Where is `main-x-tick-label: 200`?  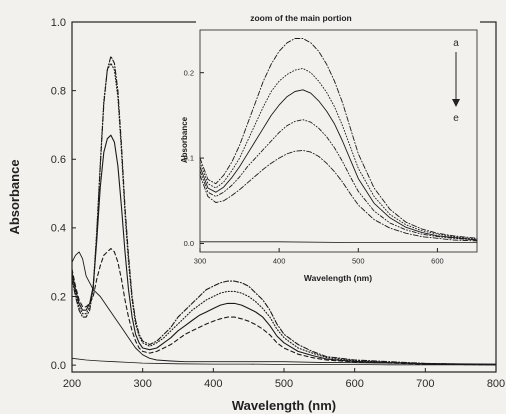 main-x-tick-label: 200 is located at coordinates (72, 384).